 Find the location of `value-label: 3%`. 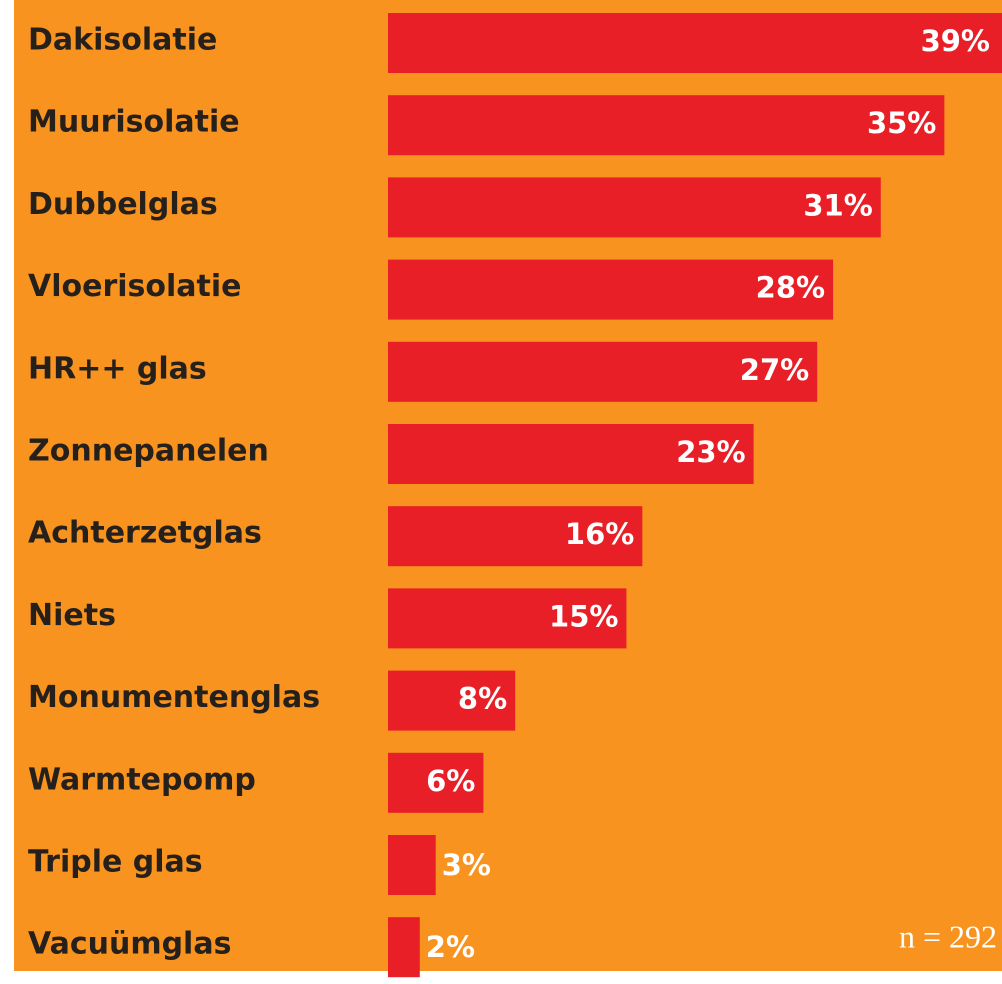

value-label: 3% is located at coordinates (466, 865).